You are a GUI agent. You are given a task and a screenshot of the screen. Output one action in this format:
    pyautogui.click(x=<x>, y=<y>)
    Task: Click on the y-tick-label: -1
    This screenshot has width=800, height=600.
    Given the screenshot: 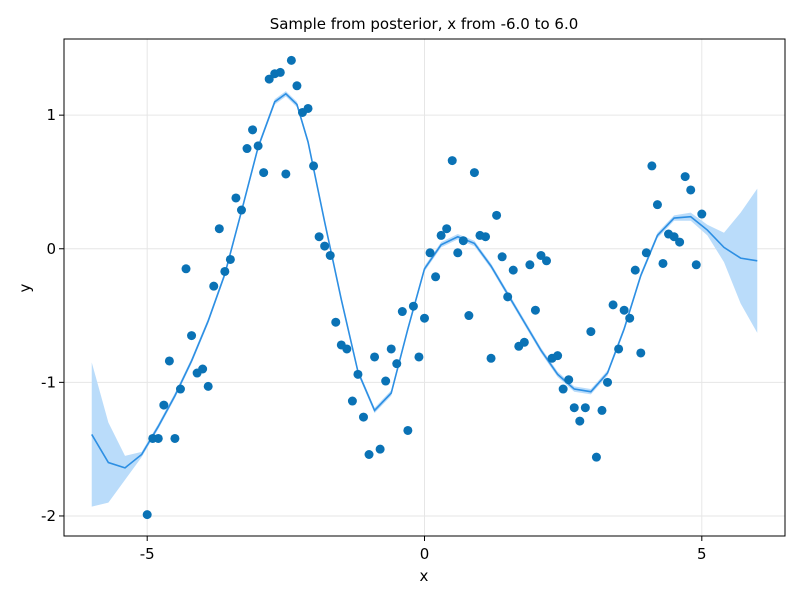 What is the action you would take?
    pyautogui.click(x=48, y=382)
    